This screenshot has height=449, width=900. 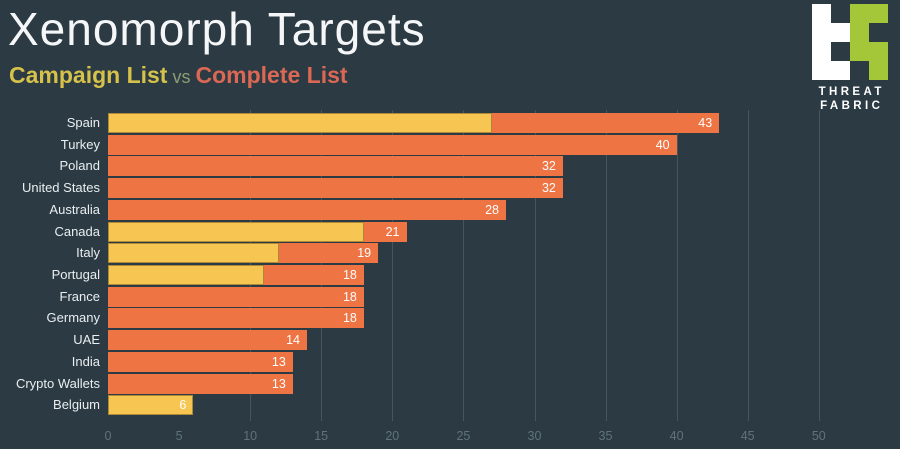 What do you see at coordinates (293, 340) in the screenshot?
I see `bar-value-label: 14` at bounding box center [293, 340].